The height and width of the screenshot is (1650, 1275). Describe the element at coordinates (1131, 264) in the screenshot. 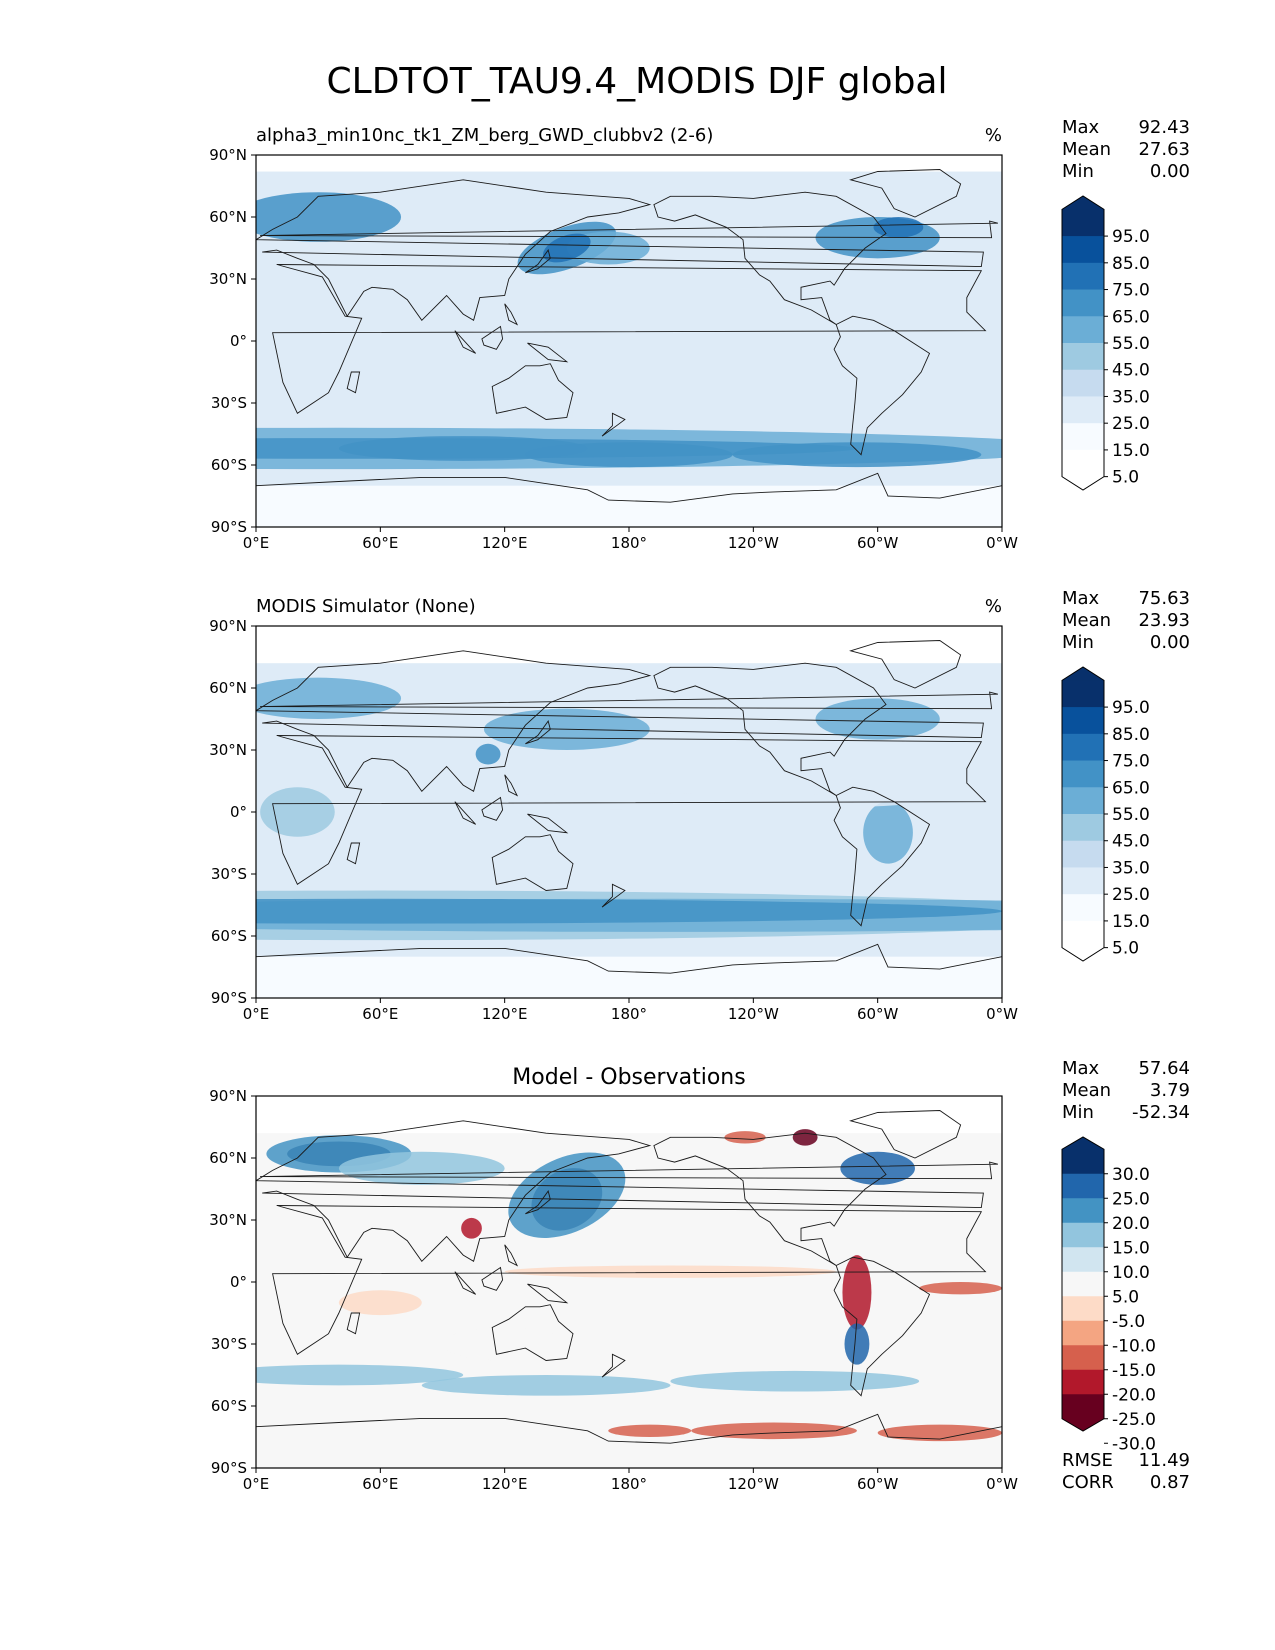

I see `colorbar-tick-label: 85.0` at that location.